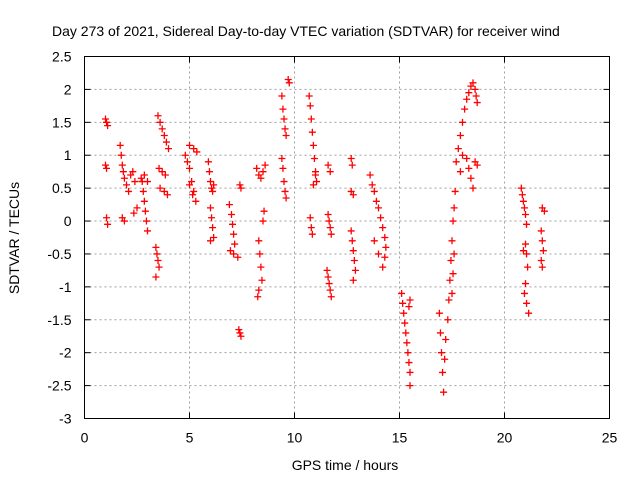  Describe the element at coordinates (610, 438) in the screenshot. I see `x-tick-label: 25` at that location.